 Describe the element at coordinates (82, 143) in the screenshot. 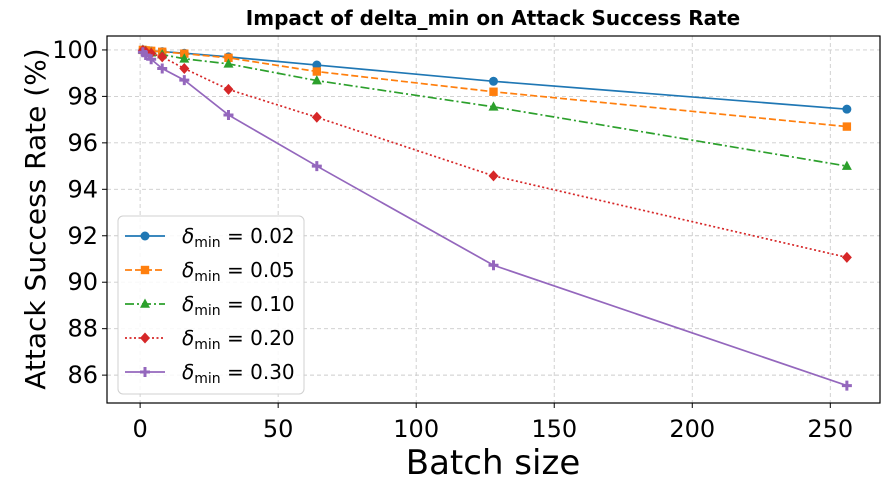

I see `y-tick-label: 96` at that location.